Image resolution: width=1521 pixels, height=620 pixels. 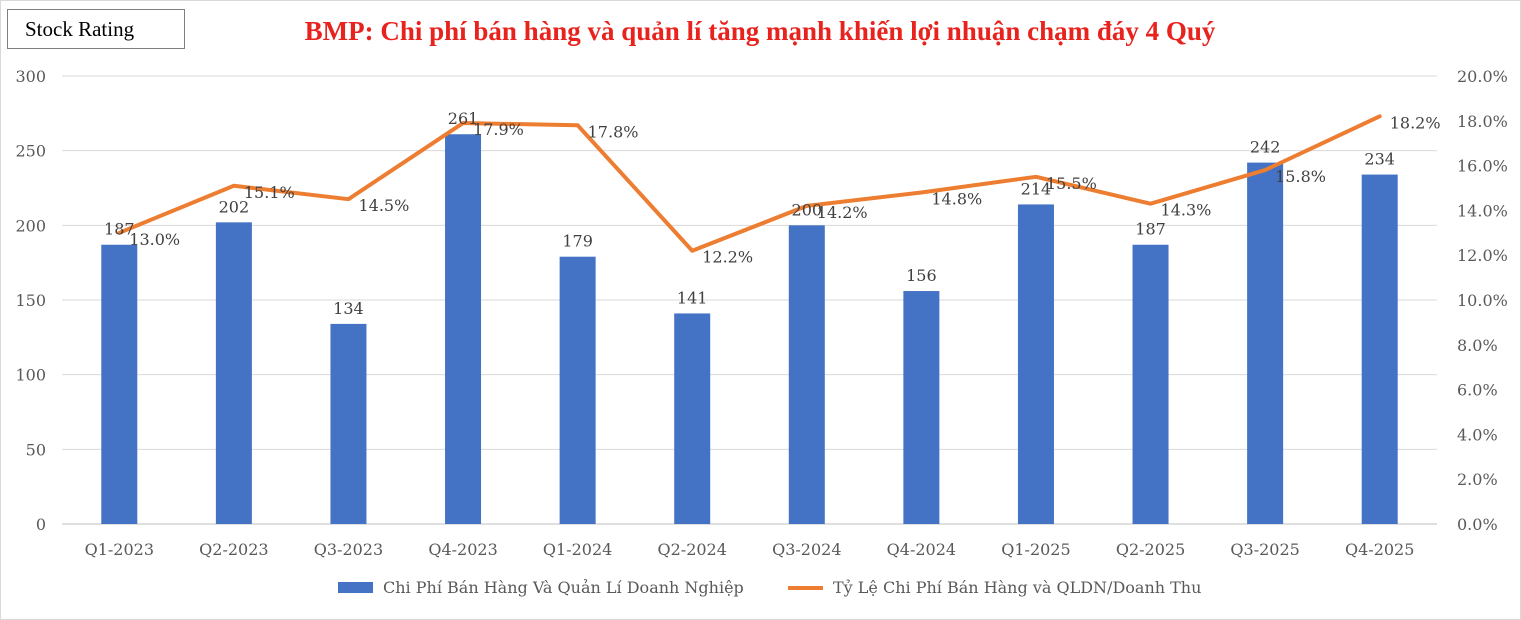 I want to click on x-tick-label: Q1-2023, so click(x=119, y=549).